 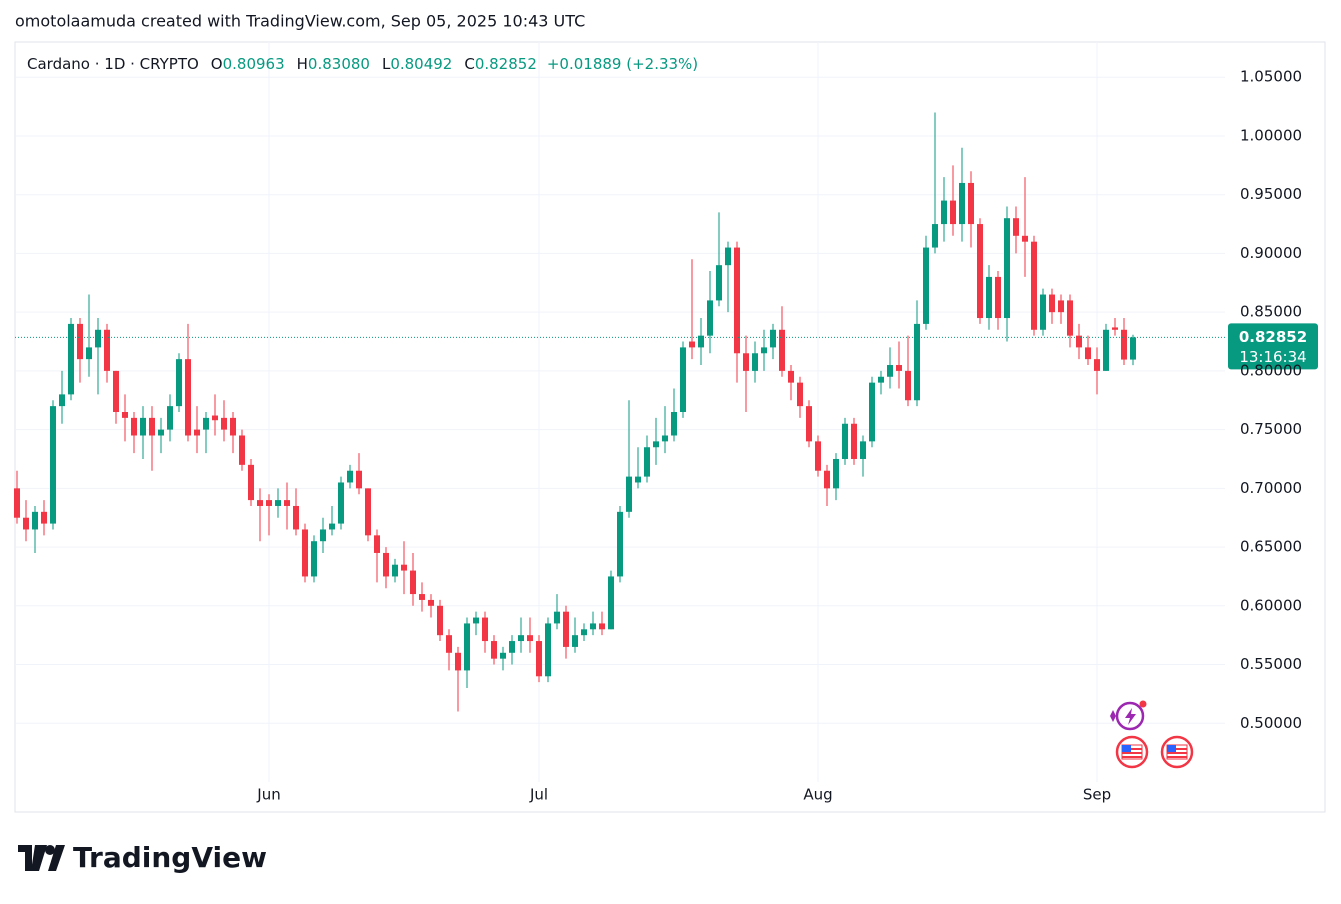 What do you see at coordinates (254, 64) in the screenshot?
I see `legend-value: 0.80963` at bounding box center [254, 64].